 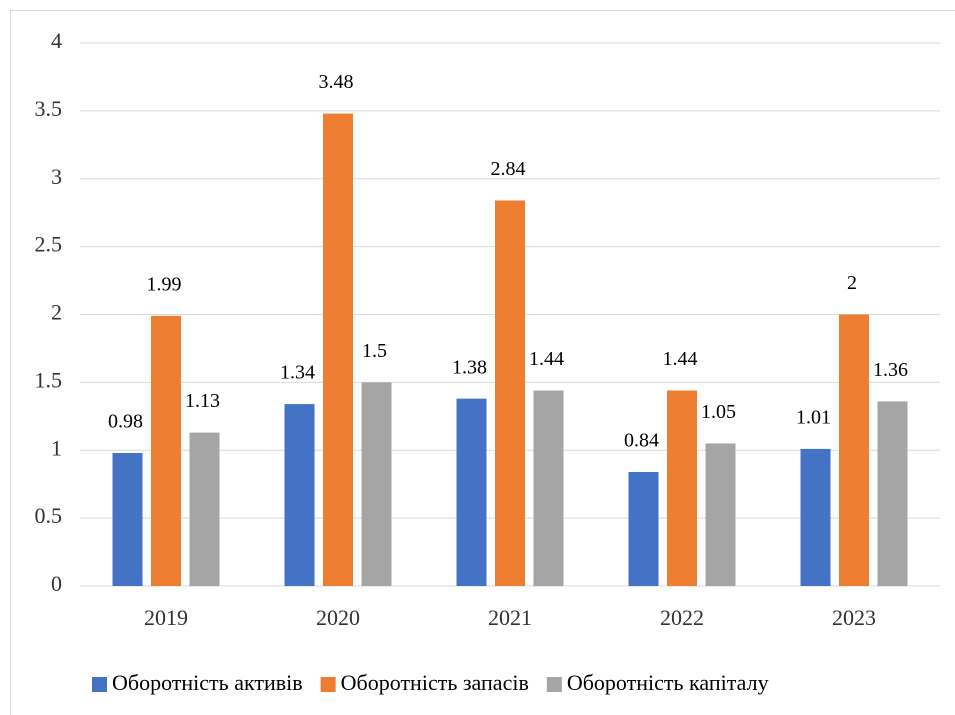 I want to click on y-tick-label: 3.5, so click(x=49, y=108).